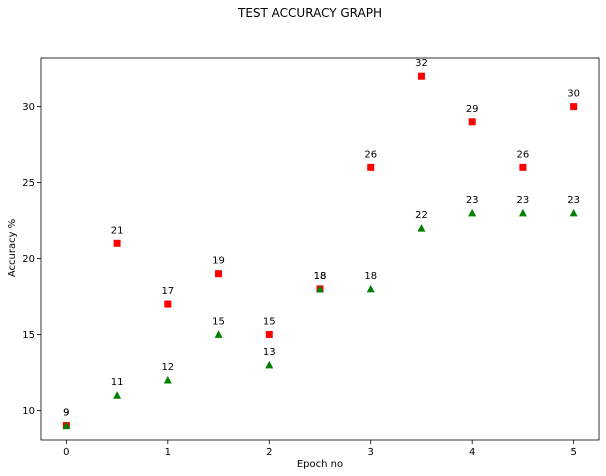 The height and width of the screenshot is (476, 606). I want to click on data-label: 19, so click(218, 261).